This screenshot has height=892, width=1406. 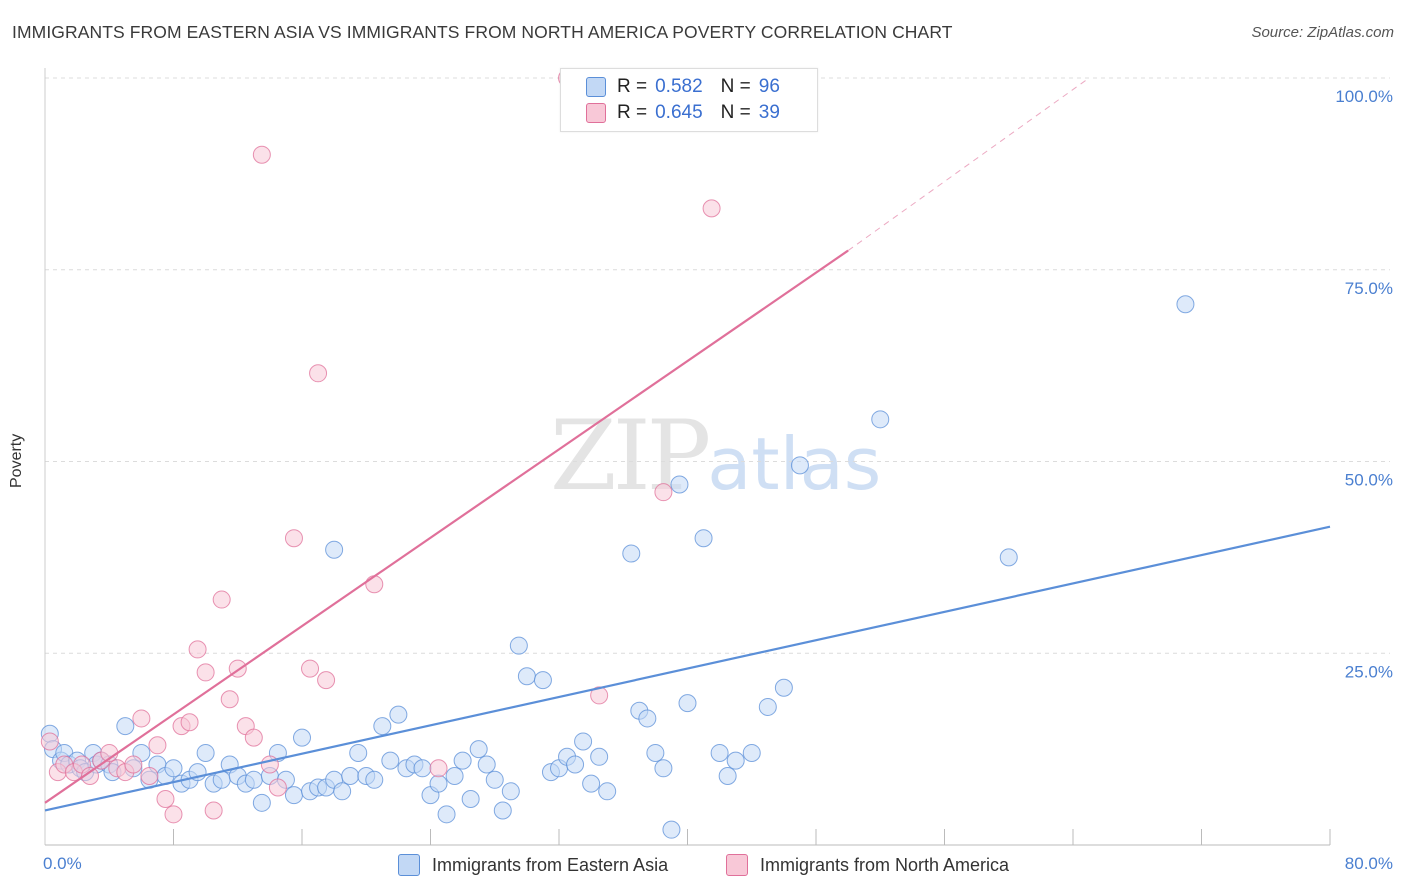 I want to click on legend-label-north-america: Immigrants from North America, so click(x=885, y=864).